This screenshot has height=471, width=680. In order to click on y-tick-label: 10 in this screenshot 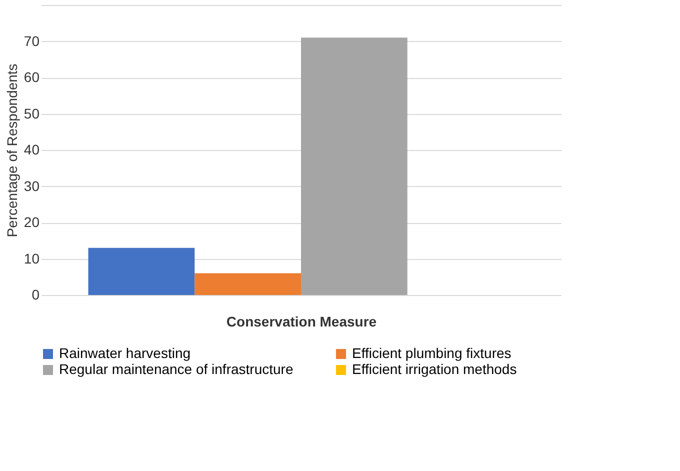, I will do `click(32, 258)`.